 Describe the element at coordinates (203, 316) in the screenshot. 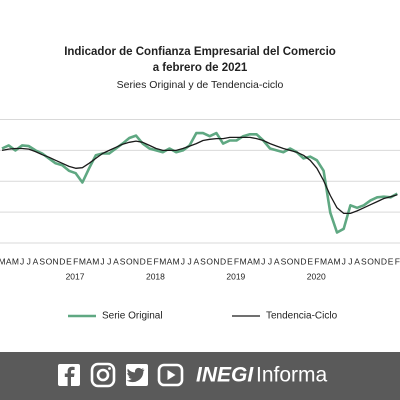

I see `legend: Serie Original Tendencia-Ciclo` at that location.